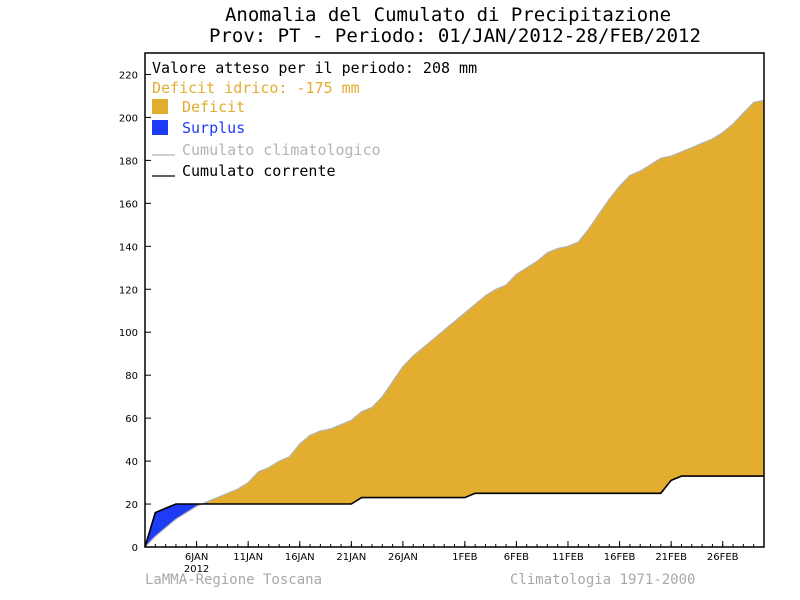  Describe the element at coordinates (213, 128) in the screenshot. I see `legend-label: Surplus` at that location.